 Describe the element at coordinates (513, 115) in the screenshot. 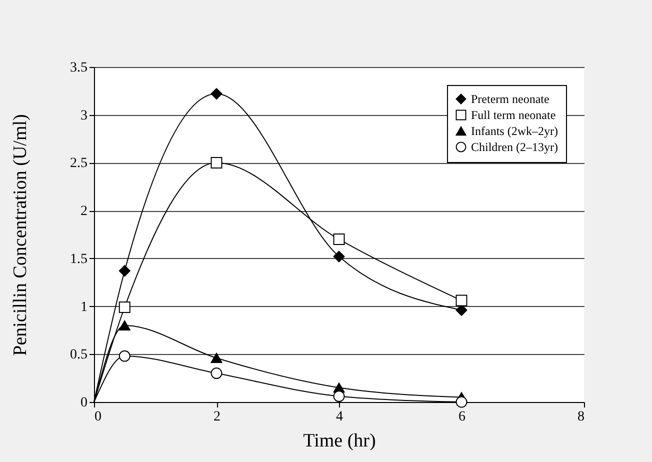

I see `legend-label: Full term neonate` at that location.